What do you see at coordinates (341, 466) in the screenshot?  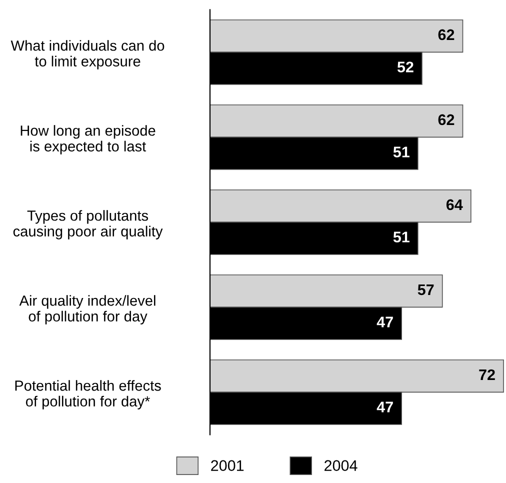 I see `legend-label: 2004` at bounding box center [341, 466].